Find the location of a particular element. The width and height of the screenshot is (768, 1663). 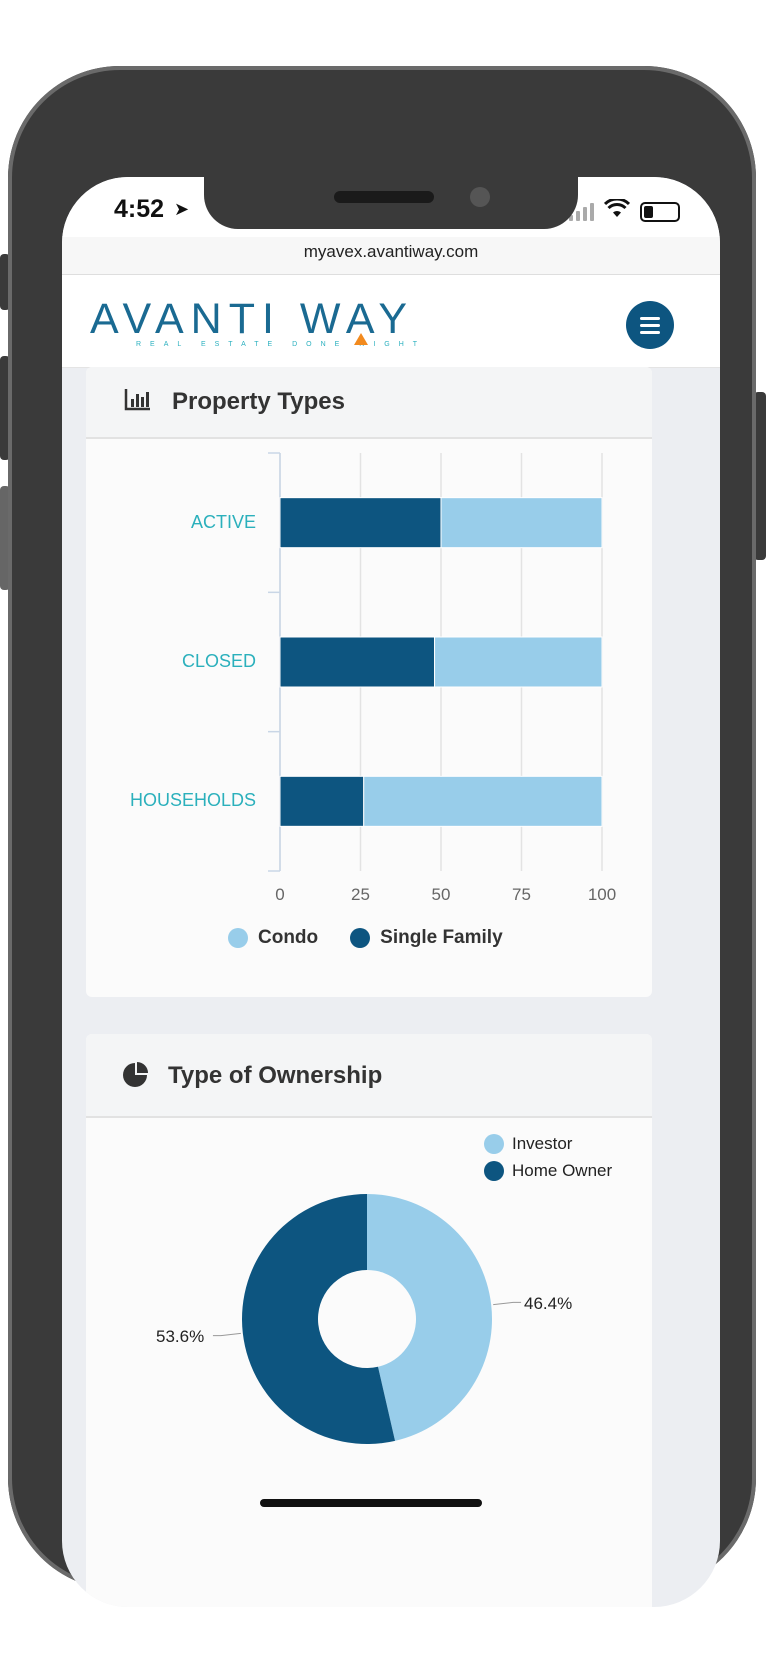

legend-investor-label: Investor is located at coordinates (542, 1143).